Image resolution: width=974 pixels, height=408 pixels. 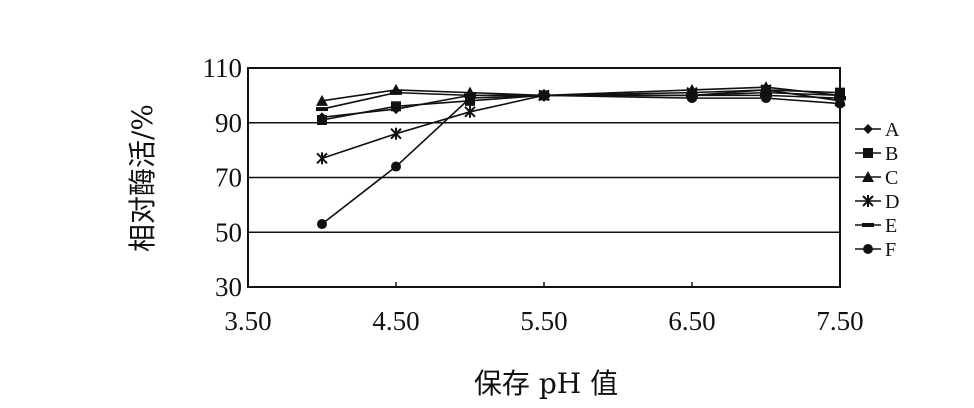 I want to click on legend-item-D: D, so click(x=877, y=202).